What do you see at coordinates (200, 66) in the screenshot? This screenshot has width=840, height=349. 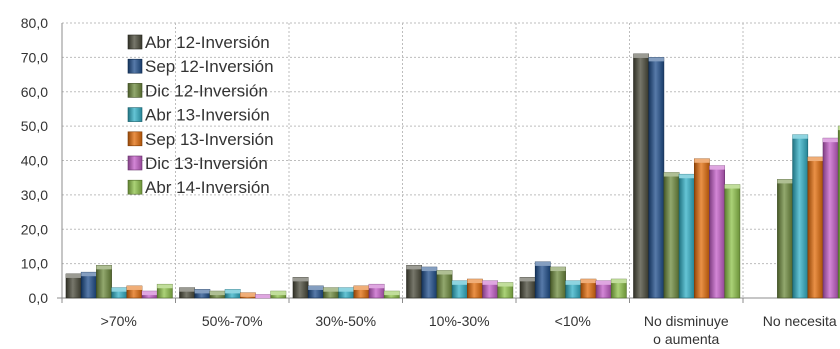 I see `legend-item: Sep 12-Inversión` at bounding box center [200, 66].